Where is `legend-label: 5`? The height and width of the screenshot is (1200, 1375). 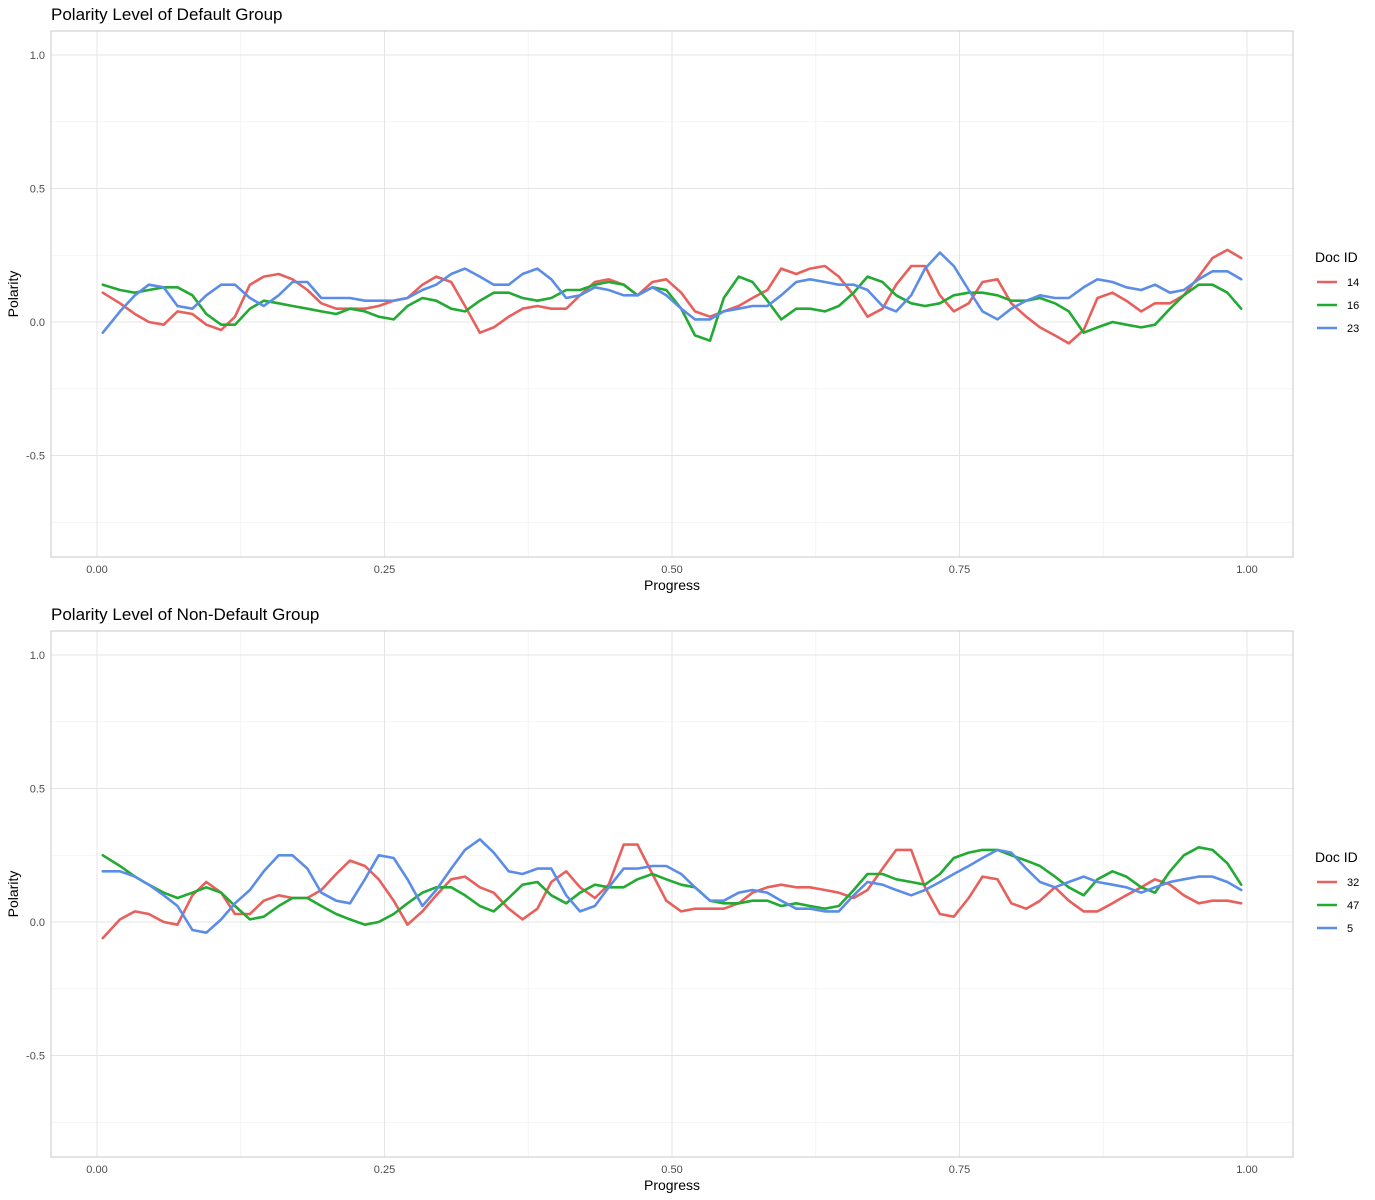
legend-label: 5 is located at coordinates (1350, 929).